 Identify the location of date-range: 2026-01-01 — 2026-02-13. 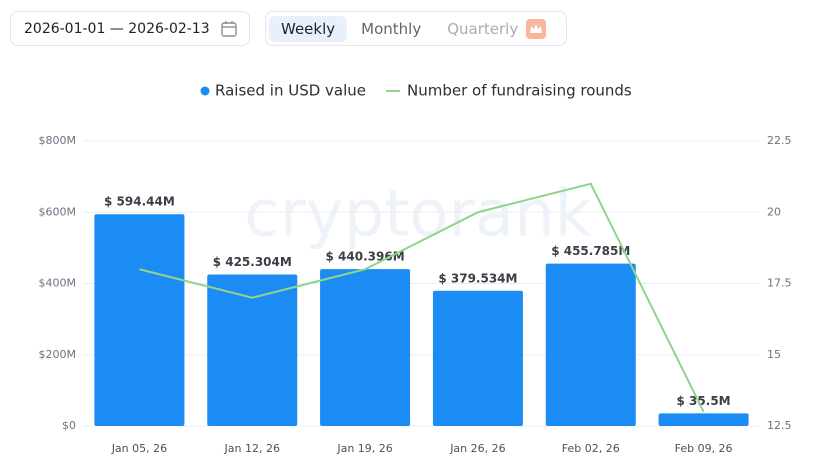
(117, 28).